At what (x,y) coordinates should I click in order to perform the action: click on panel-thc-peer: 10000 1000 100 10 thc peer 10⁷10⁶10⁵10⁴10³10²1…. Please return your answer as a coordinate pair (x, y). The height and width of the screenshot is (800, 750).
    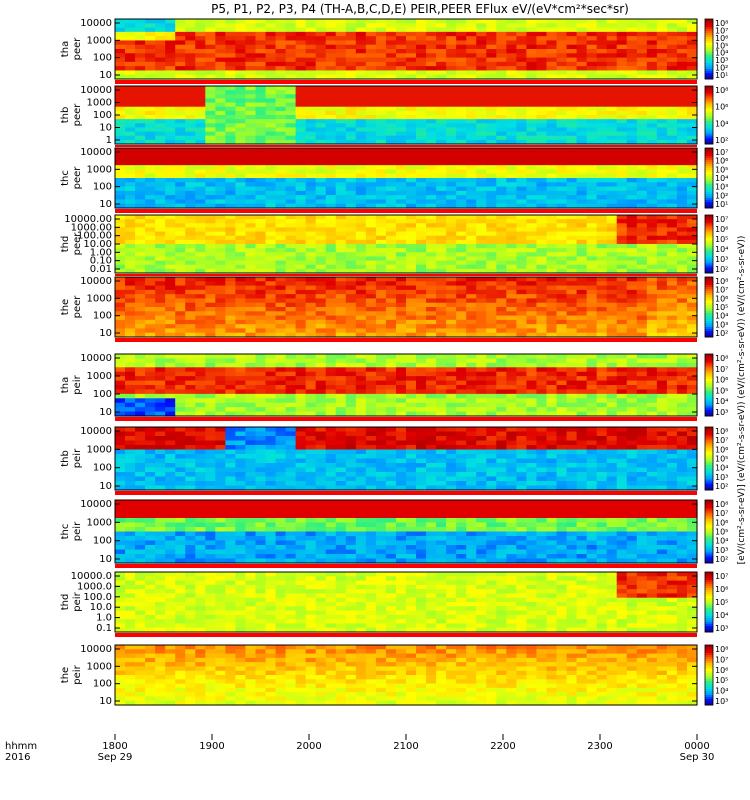
    Looking at the image, I should click on (394, 180).